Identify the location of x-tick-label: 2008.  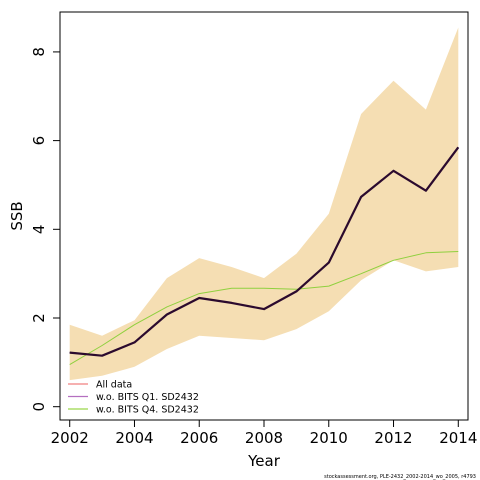
(264, 438).